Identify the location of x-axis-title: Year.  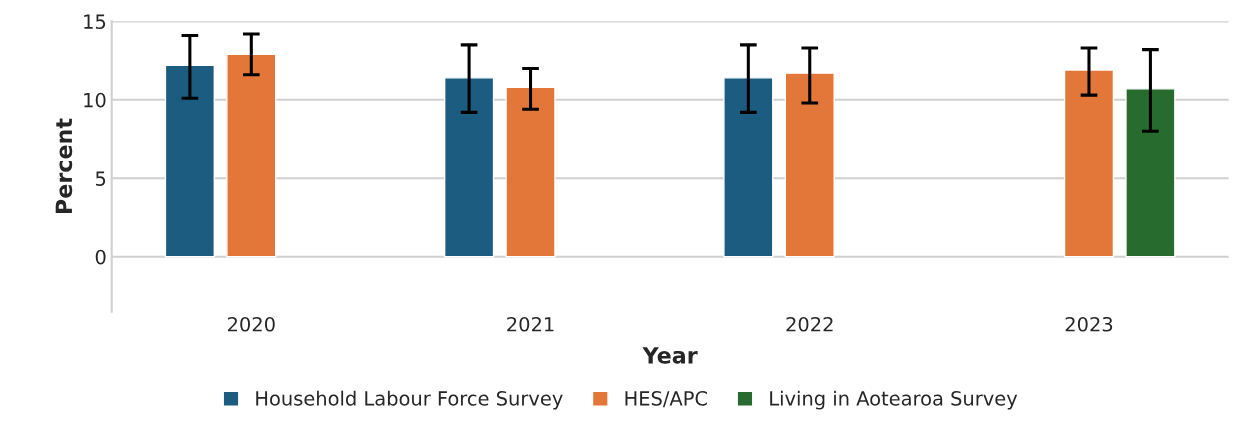
(670, 355).